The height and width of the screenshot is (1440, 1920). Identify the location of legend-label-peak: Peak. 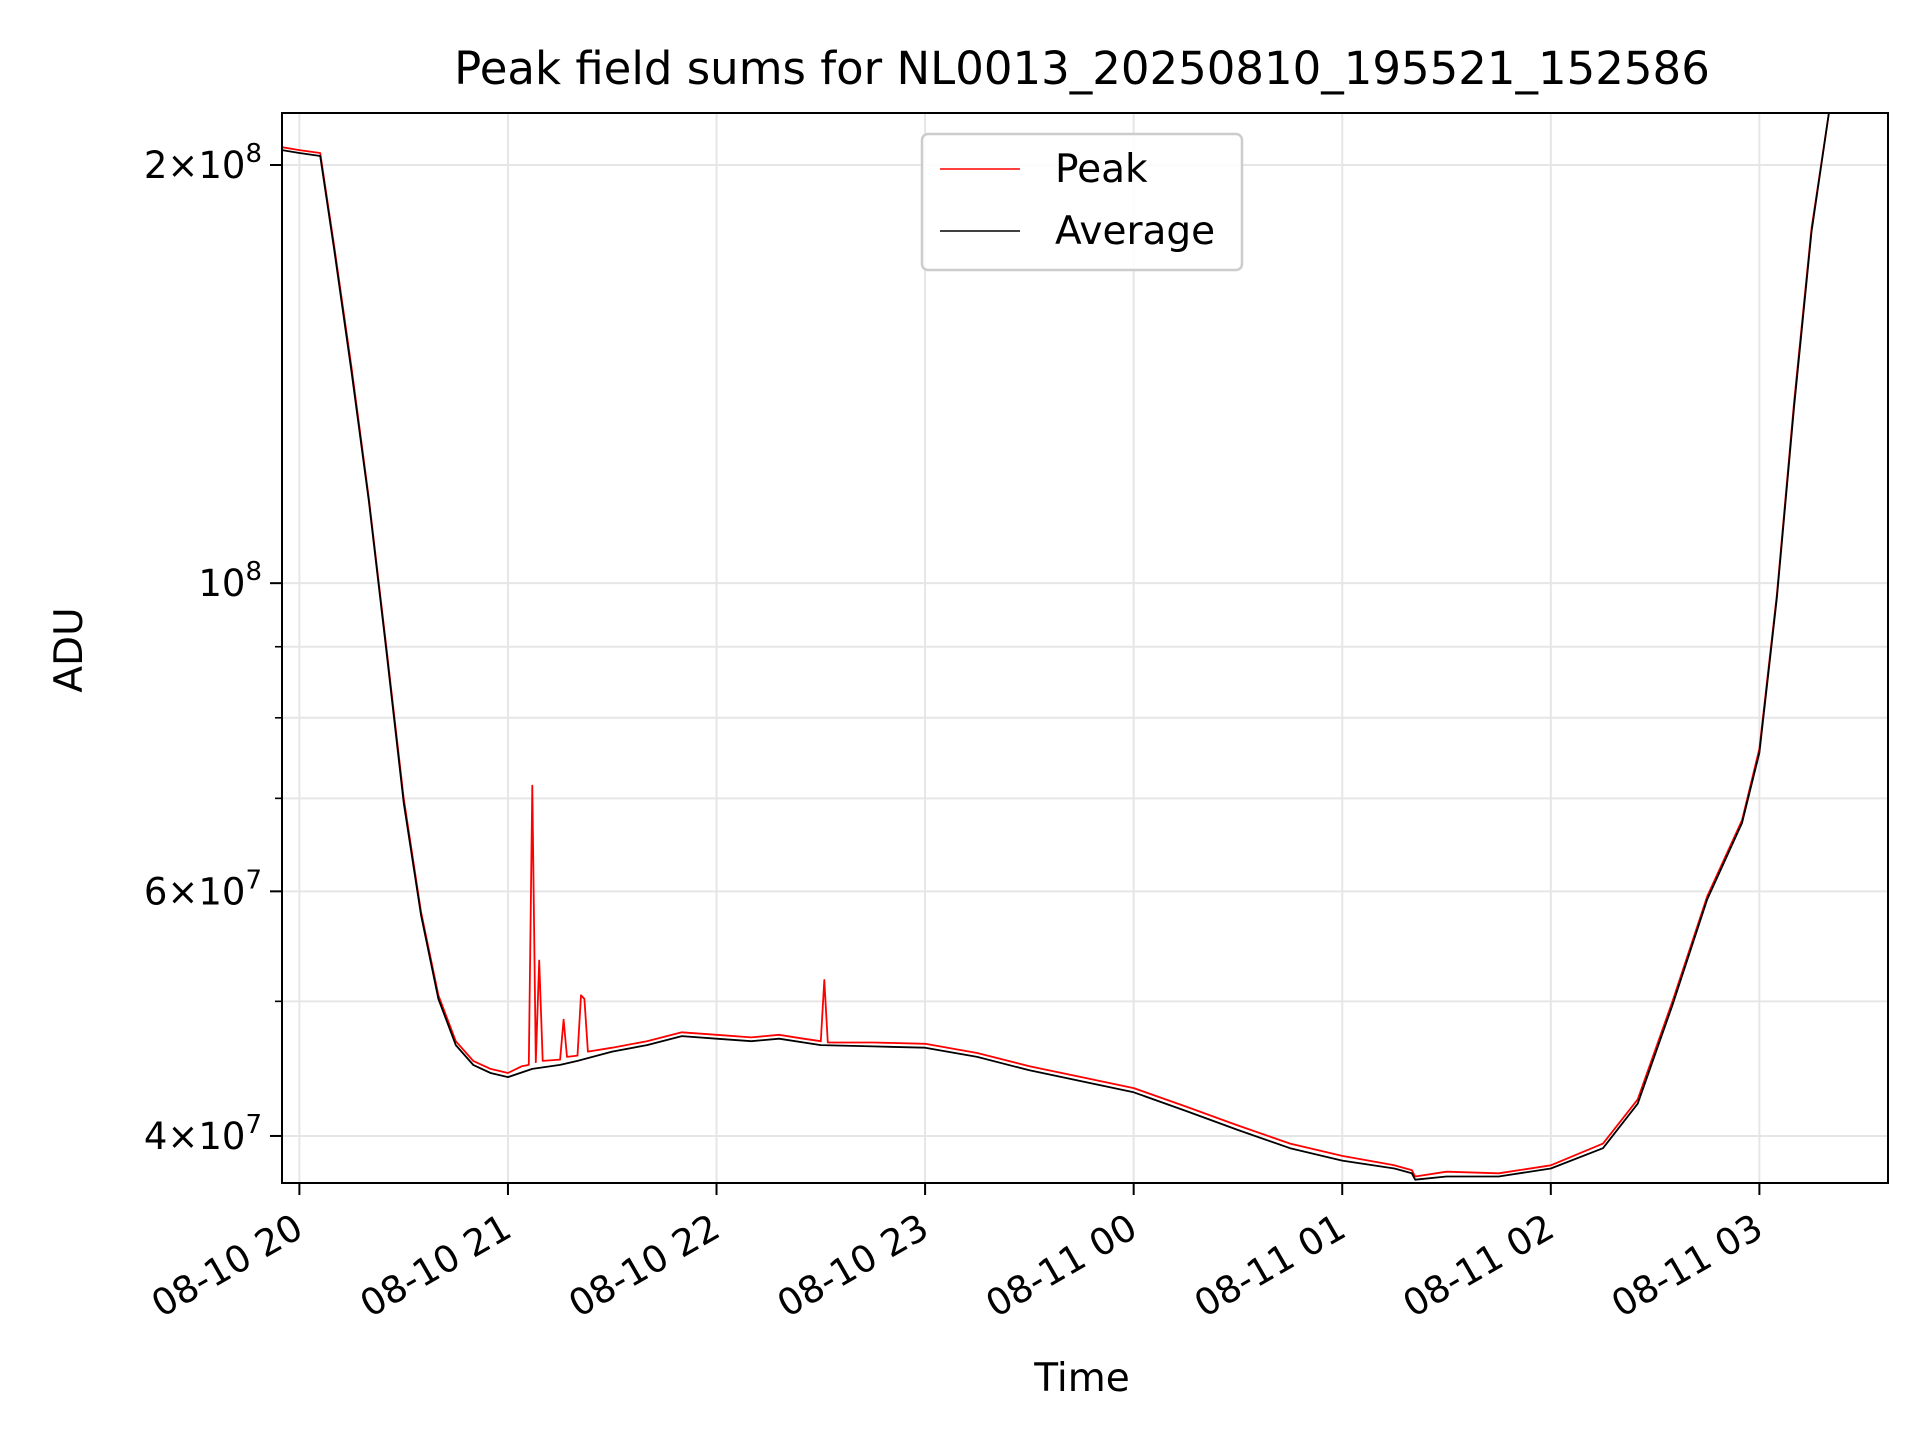
(1101, 169).